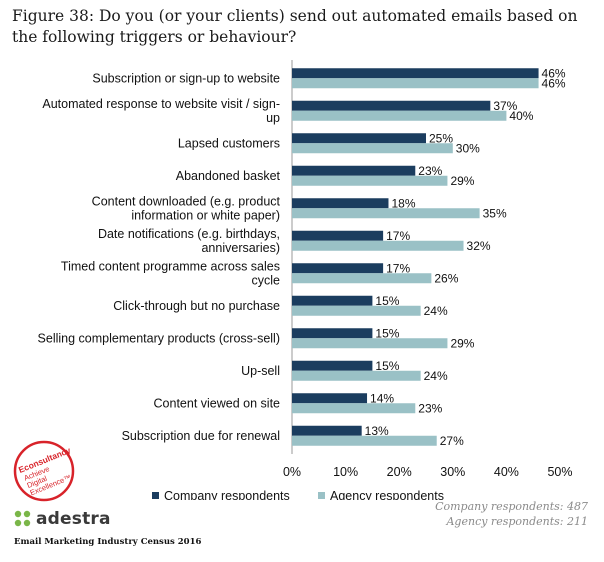 This screenshot has width=604, height=562. I want to click on category-label: Up-sell, so click(260, 371).